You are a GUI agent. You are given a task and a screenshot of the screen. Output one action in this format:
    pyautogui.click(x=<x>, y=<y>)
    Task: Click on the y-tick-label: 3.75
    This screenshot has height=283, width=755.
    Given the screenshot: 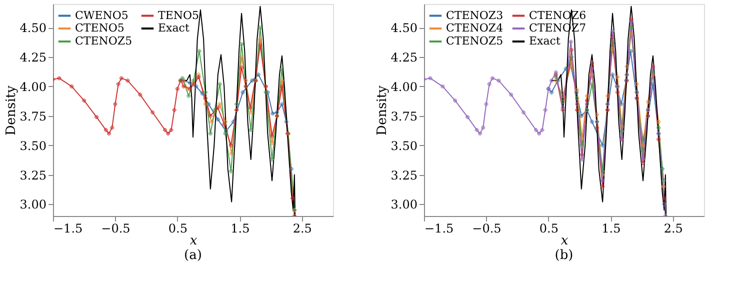 What is the action you would take?
    pyautogui.click(x=33, y=116)
    